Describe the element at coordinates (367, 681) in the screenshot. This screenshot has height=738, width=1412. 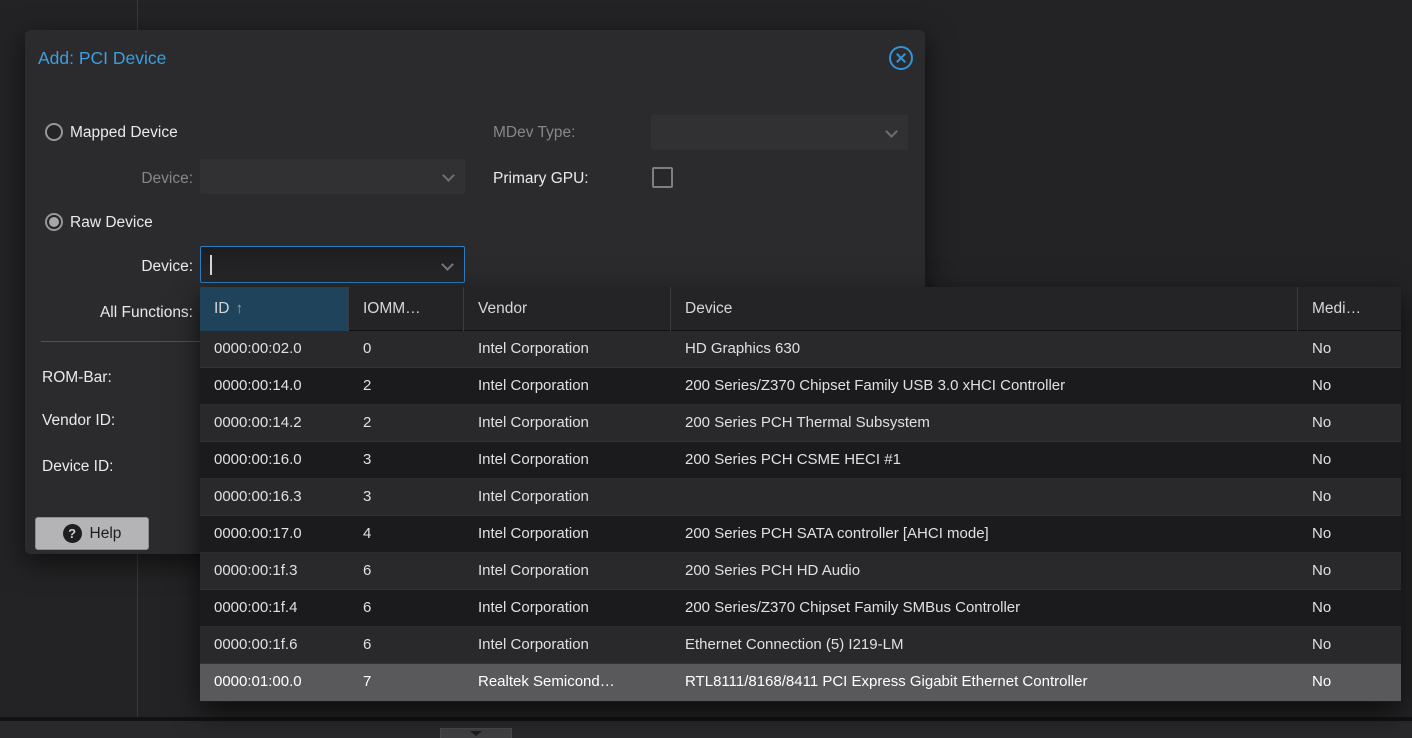
I see `cell-iommu: 7` at that location.